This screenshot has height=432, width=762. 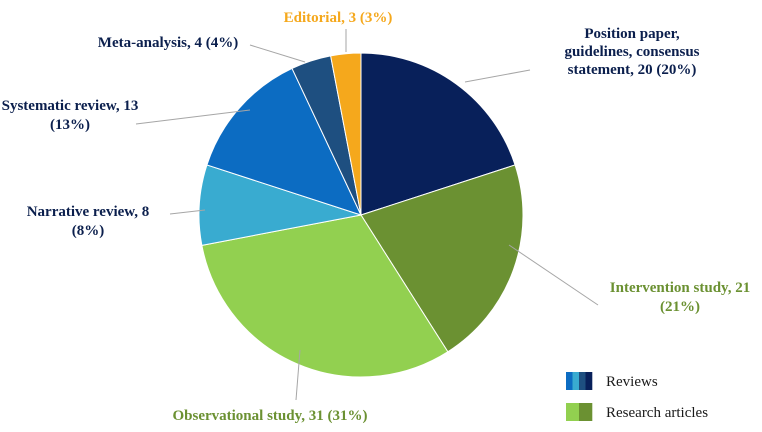 What do you see at coordinates (637, 396) in the screenshot?
I see `legend: Reviews Research articles` at bounding box center [637, 396].